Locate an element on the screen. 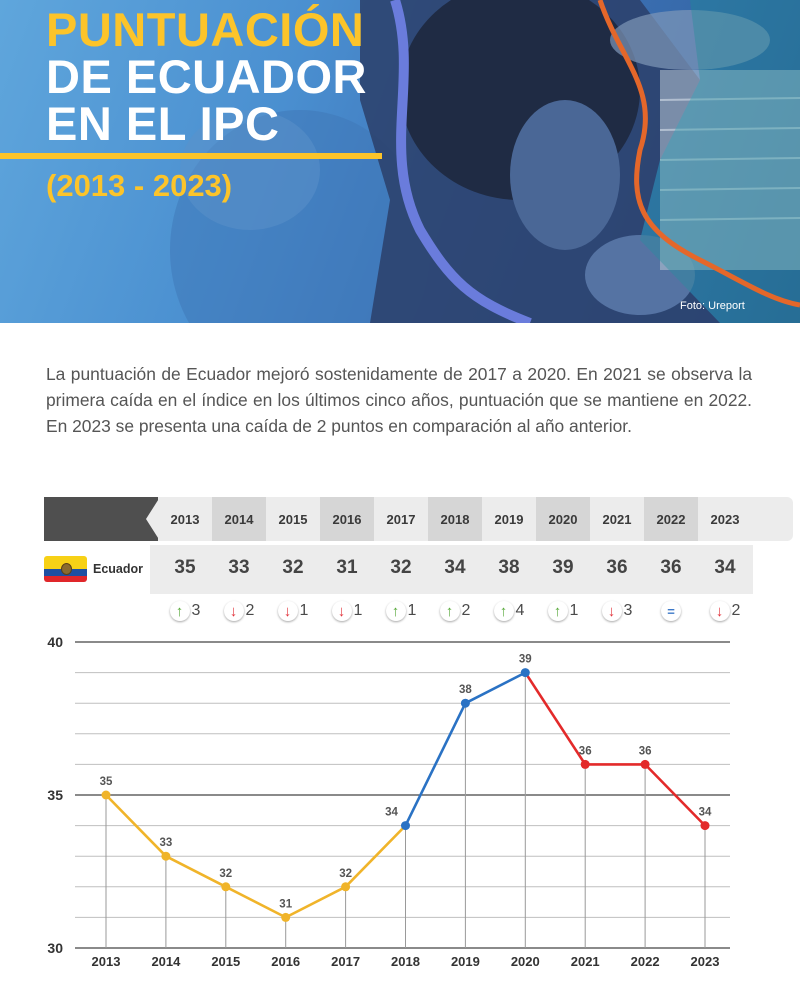  title-underline is located at coordinates (191, 156).